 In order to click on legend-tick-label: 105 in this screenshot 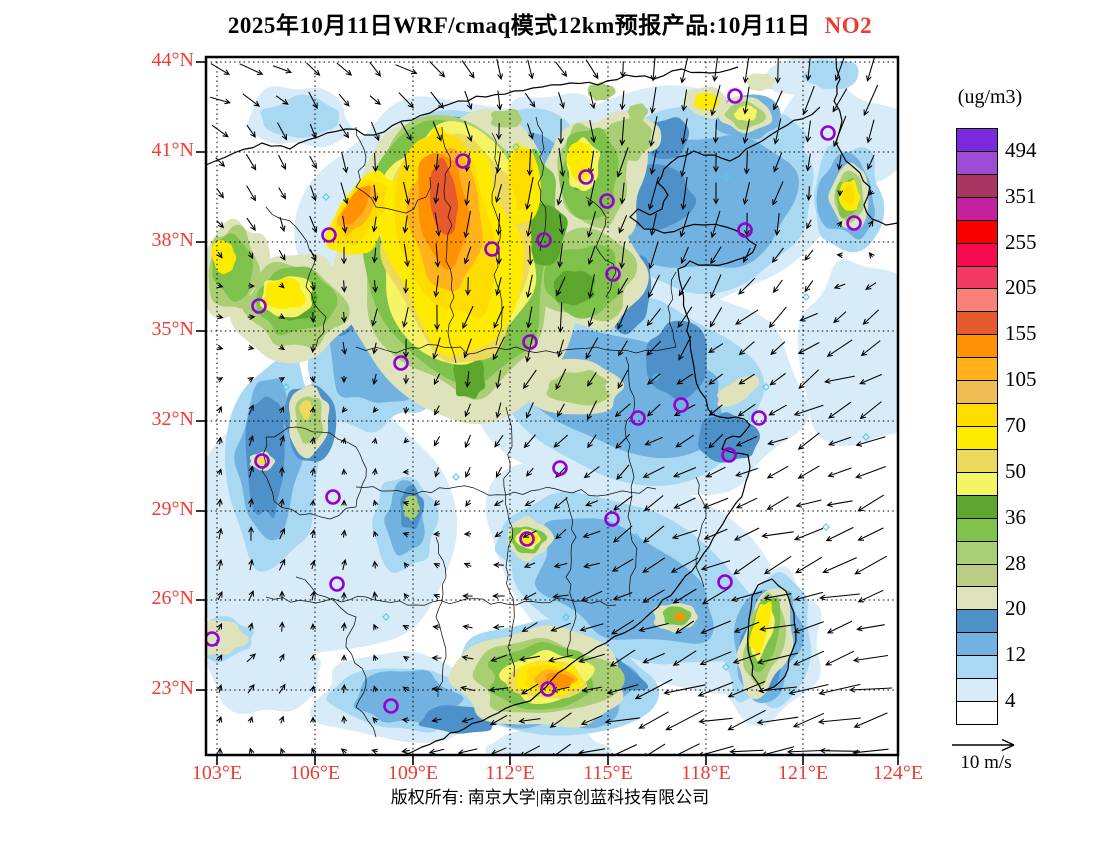, I will do `click(1021, 379)`.